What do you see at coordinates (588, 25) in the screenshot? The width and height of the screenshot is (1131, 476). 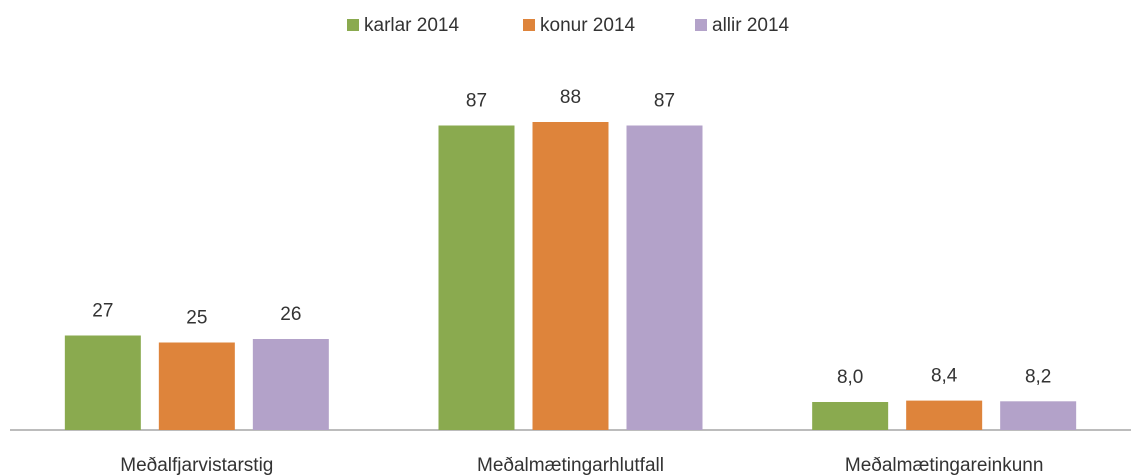 I see `legend-label: konur 2014` at bounding box center [588, 25].